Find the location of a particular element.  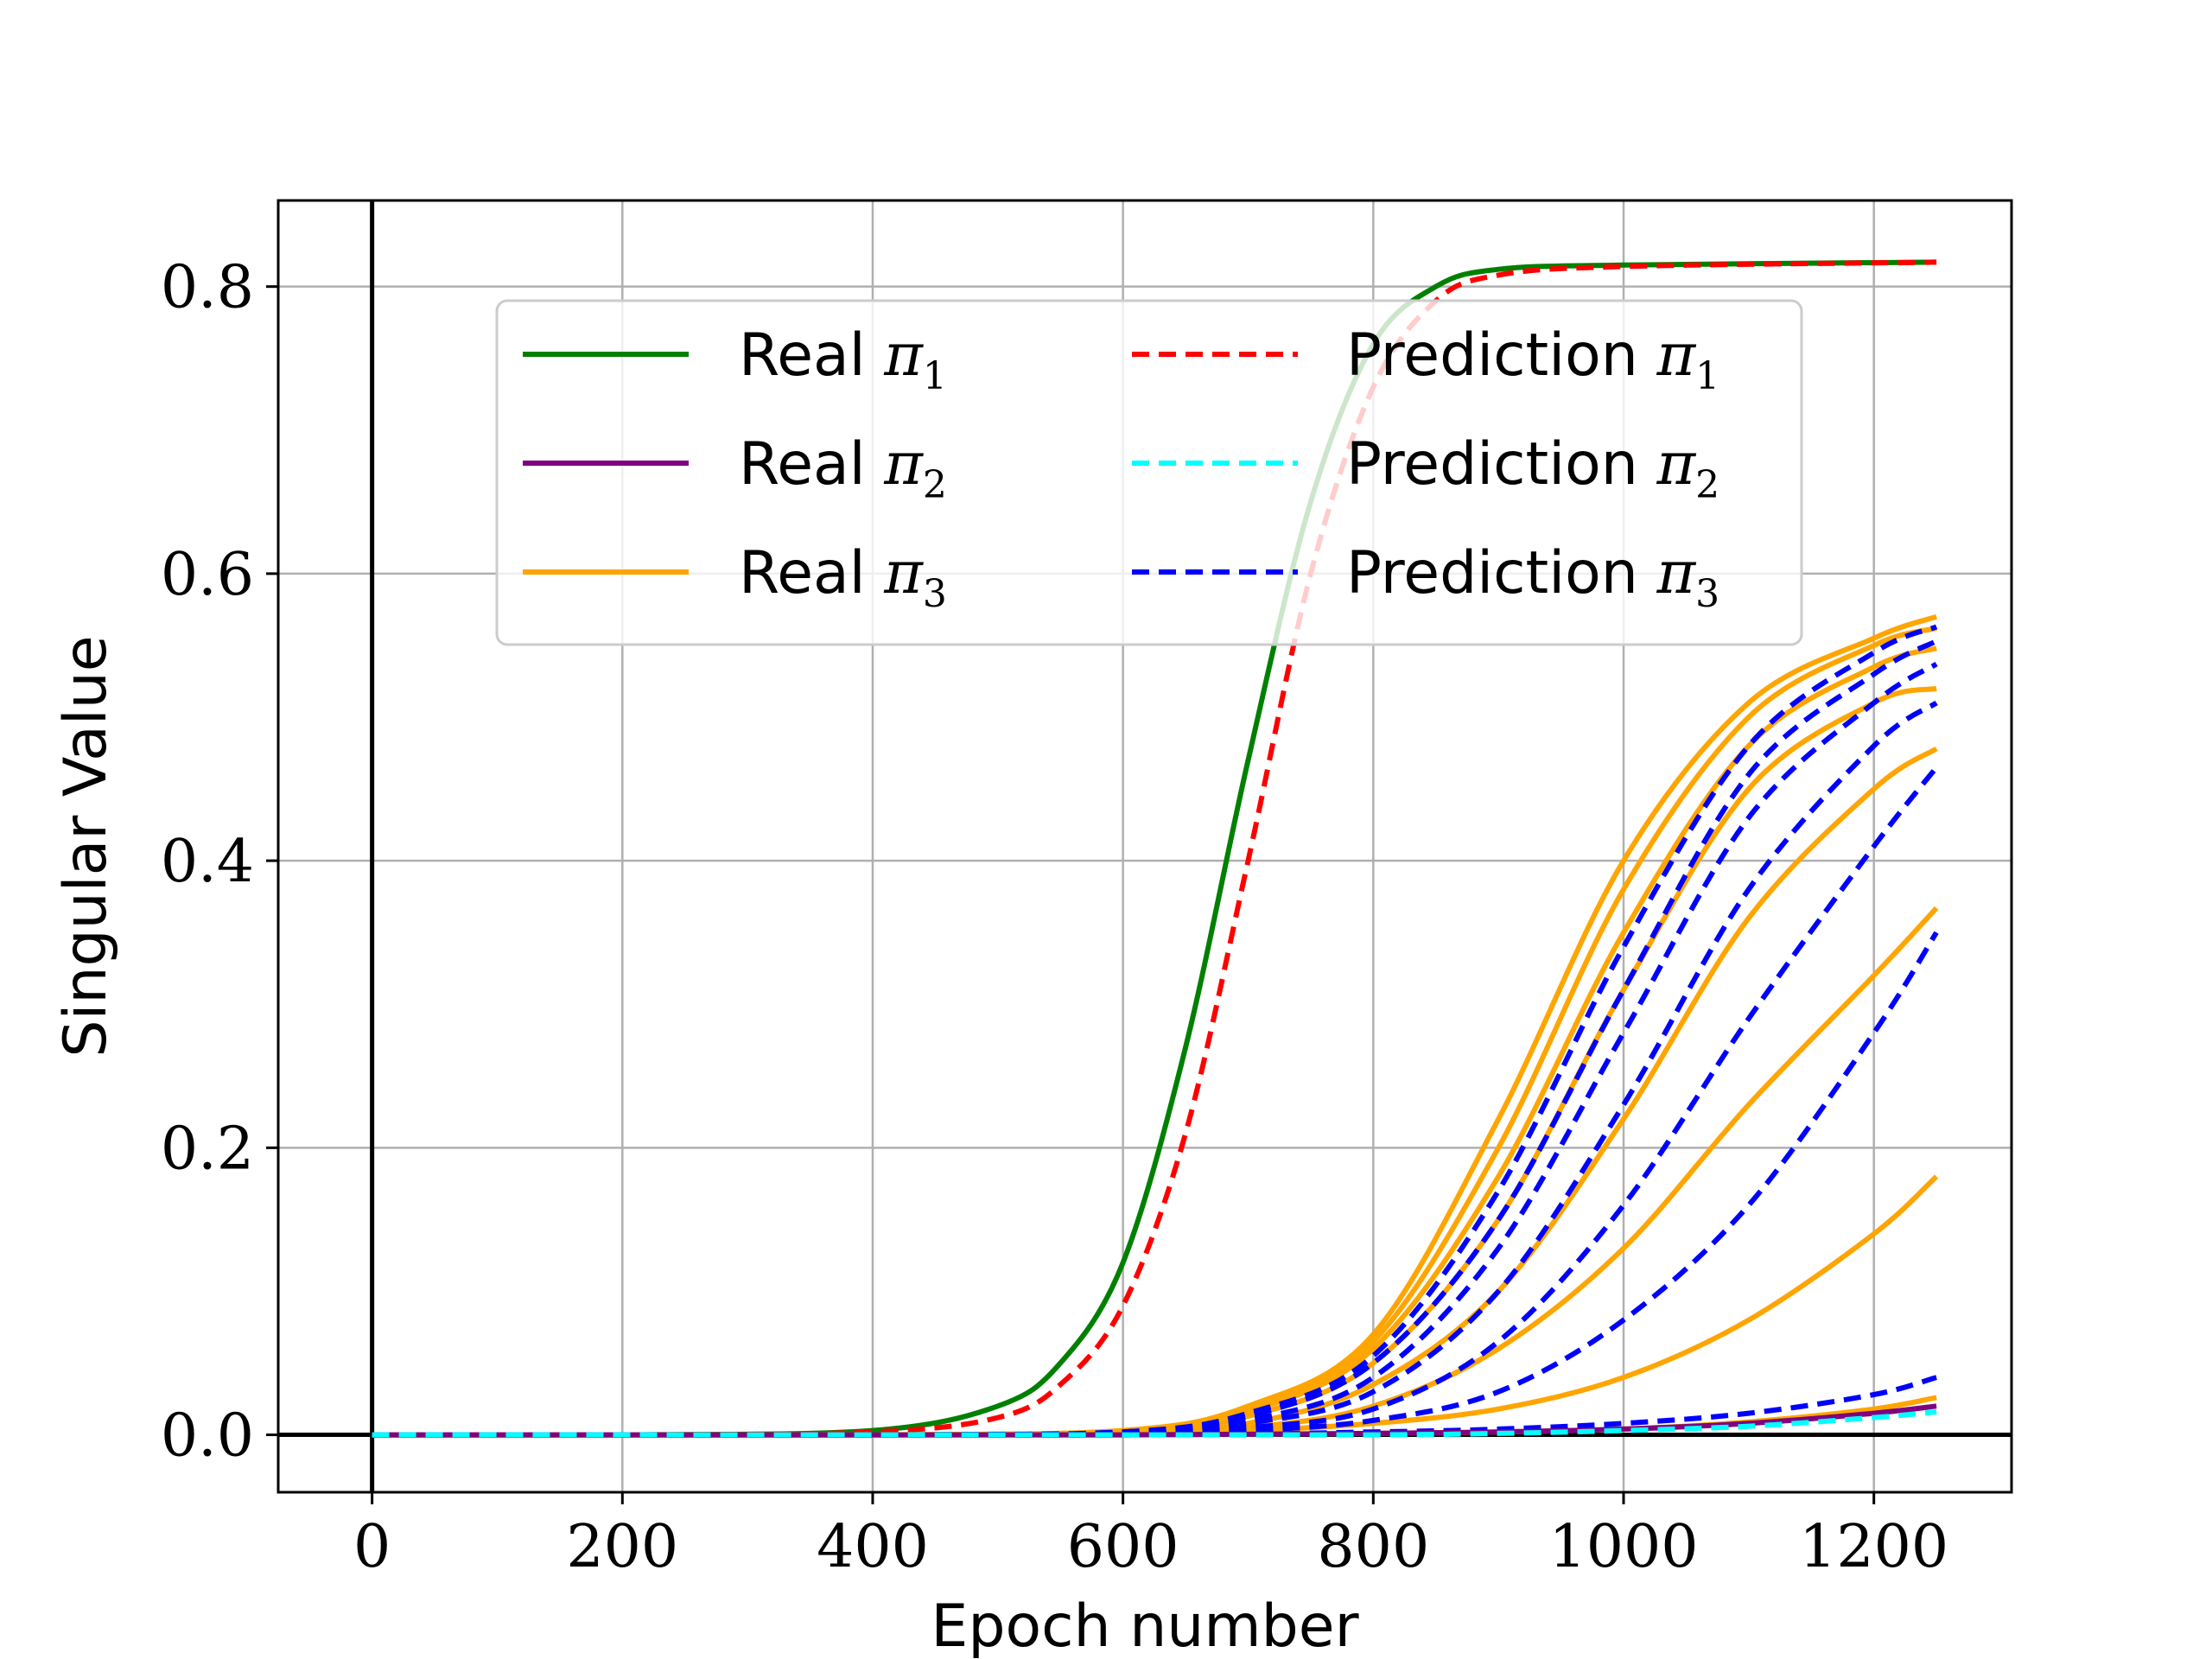

legend-label: Prediction π2 is located at coordinates (1532, 468).